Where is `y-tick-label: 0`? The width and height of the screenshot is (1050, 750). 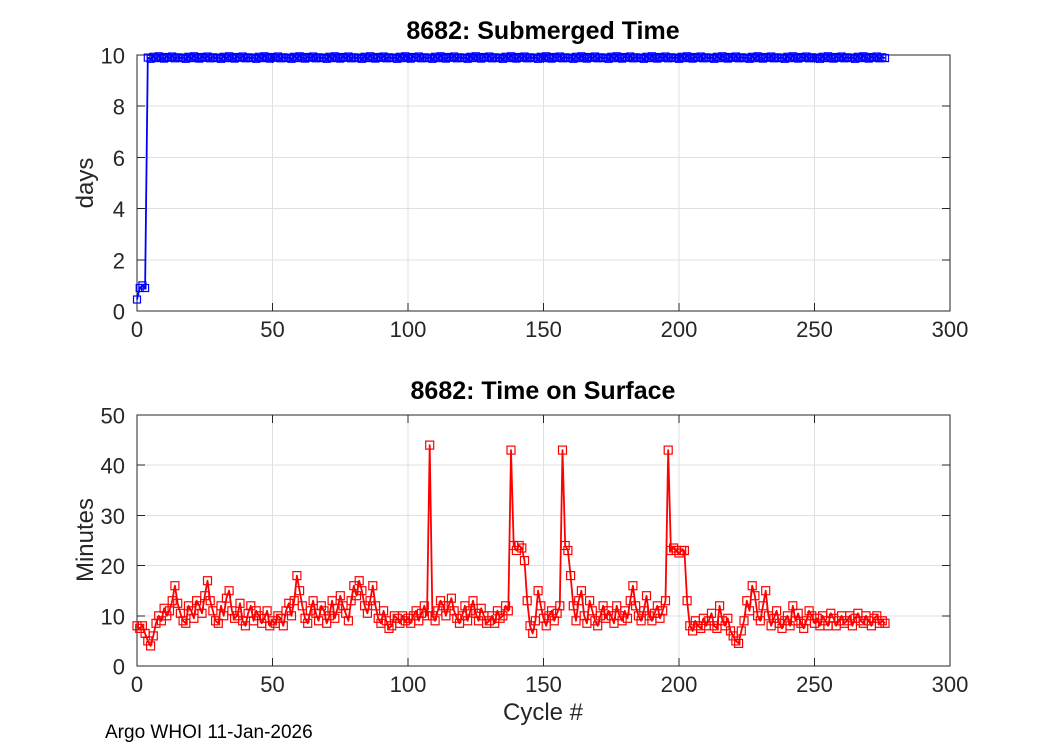 y-tick-label: 0 is located at coordinates (119, 312).